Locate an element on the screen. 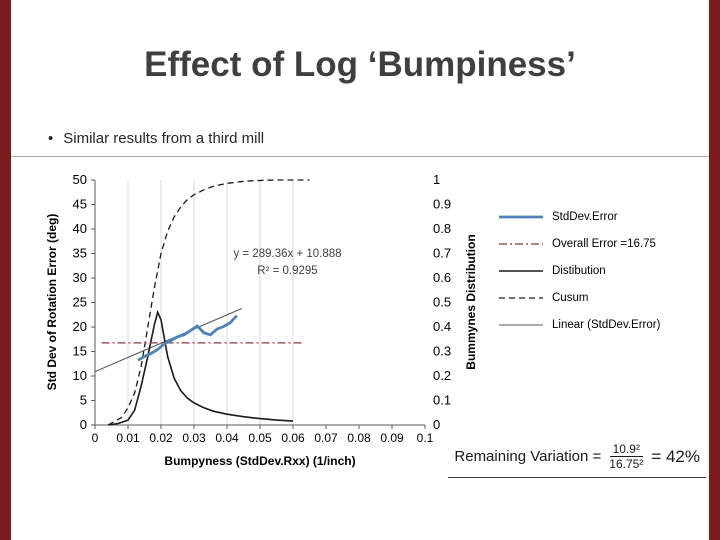 The image size is (720, 540). svg-text: 0.4 is located at coordinates (442, 326).